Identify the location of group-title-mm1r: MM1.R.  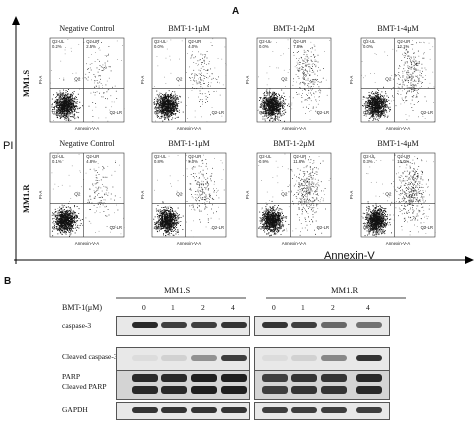
(345, 290).